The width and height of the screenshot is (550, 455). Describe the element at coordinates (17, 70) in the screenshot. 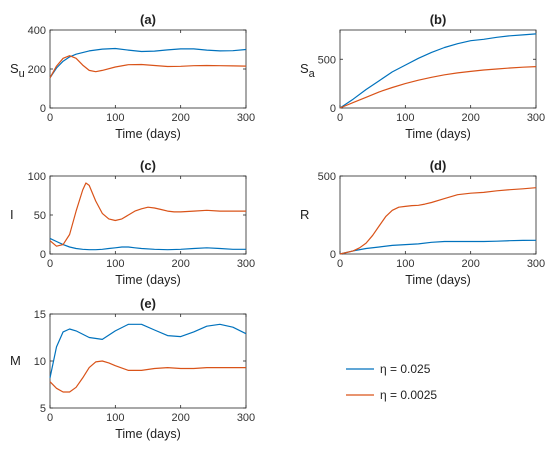

I see `y-axis-label: Su` at that location.